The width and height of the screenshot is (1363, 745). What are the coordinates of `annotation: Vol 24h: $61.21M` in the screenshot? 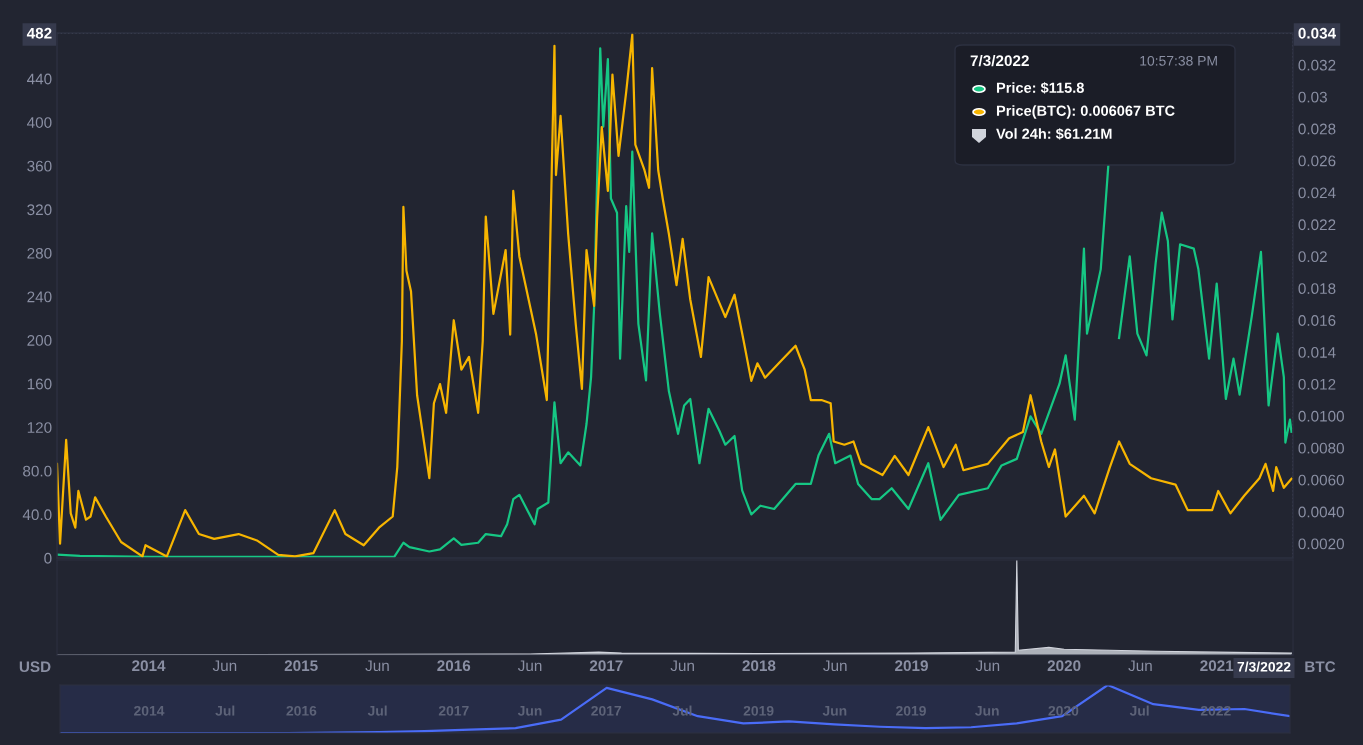 It's located at (1054, 133).